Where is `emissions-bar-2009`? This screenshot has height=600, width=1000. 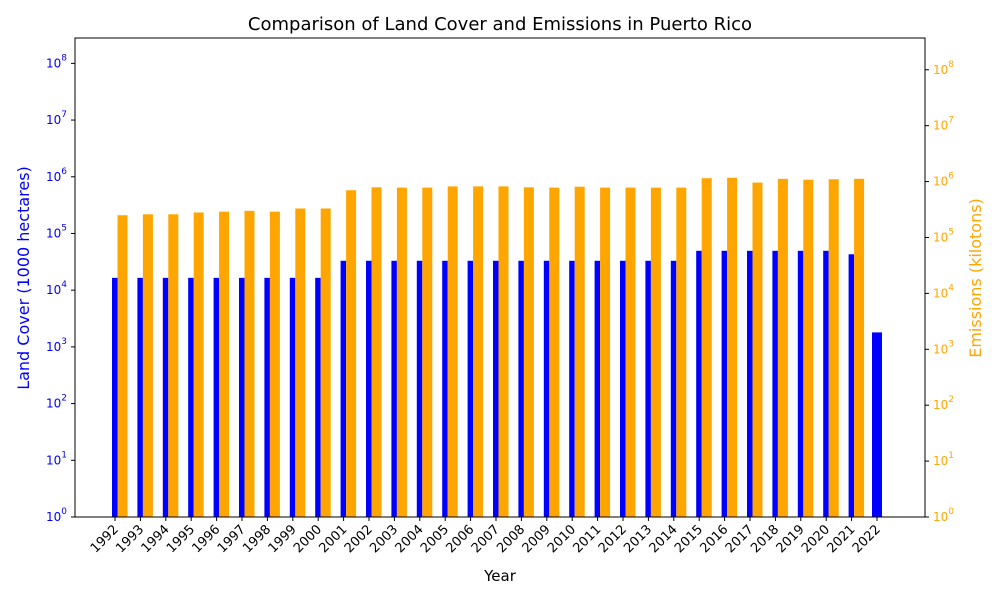
emissions-bar-2009 is located at coordinates (554, 352).